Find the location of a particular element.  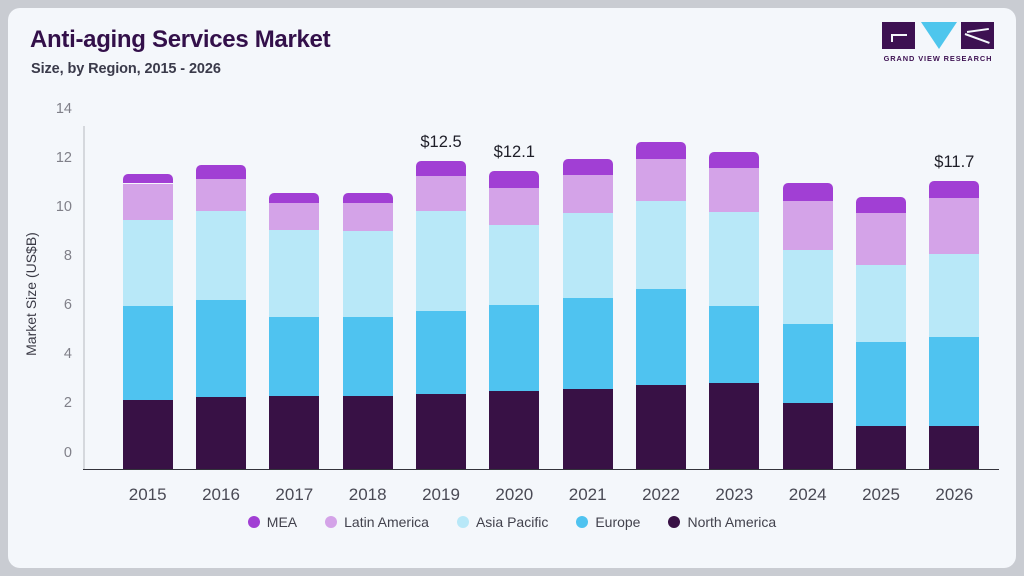

bar-group: 2017 is located at coordinates (294, 348).